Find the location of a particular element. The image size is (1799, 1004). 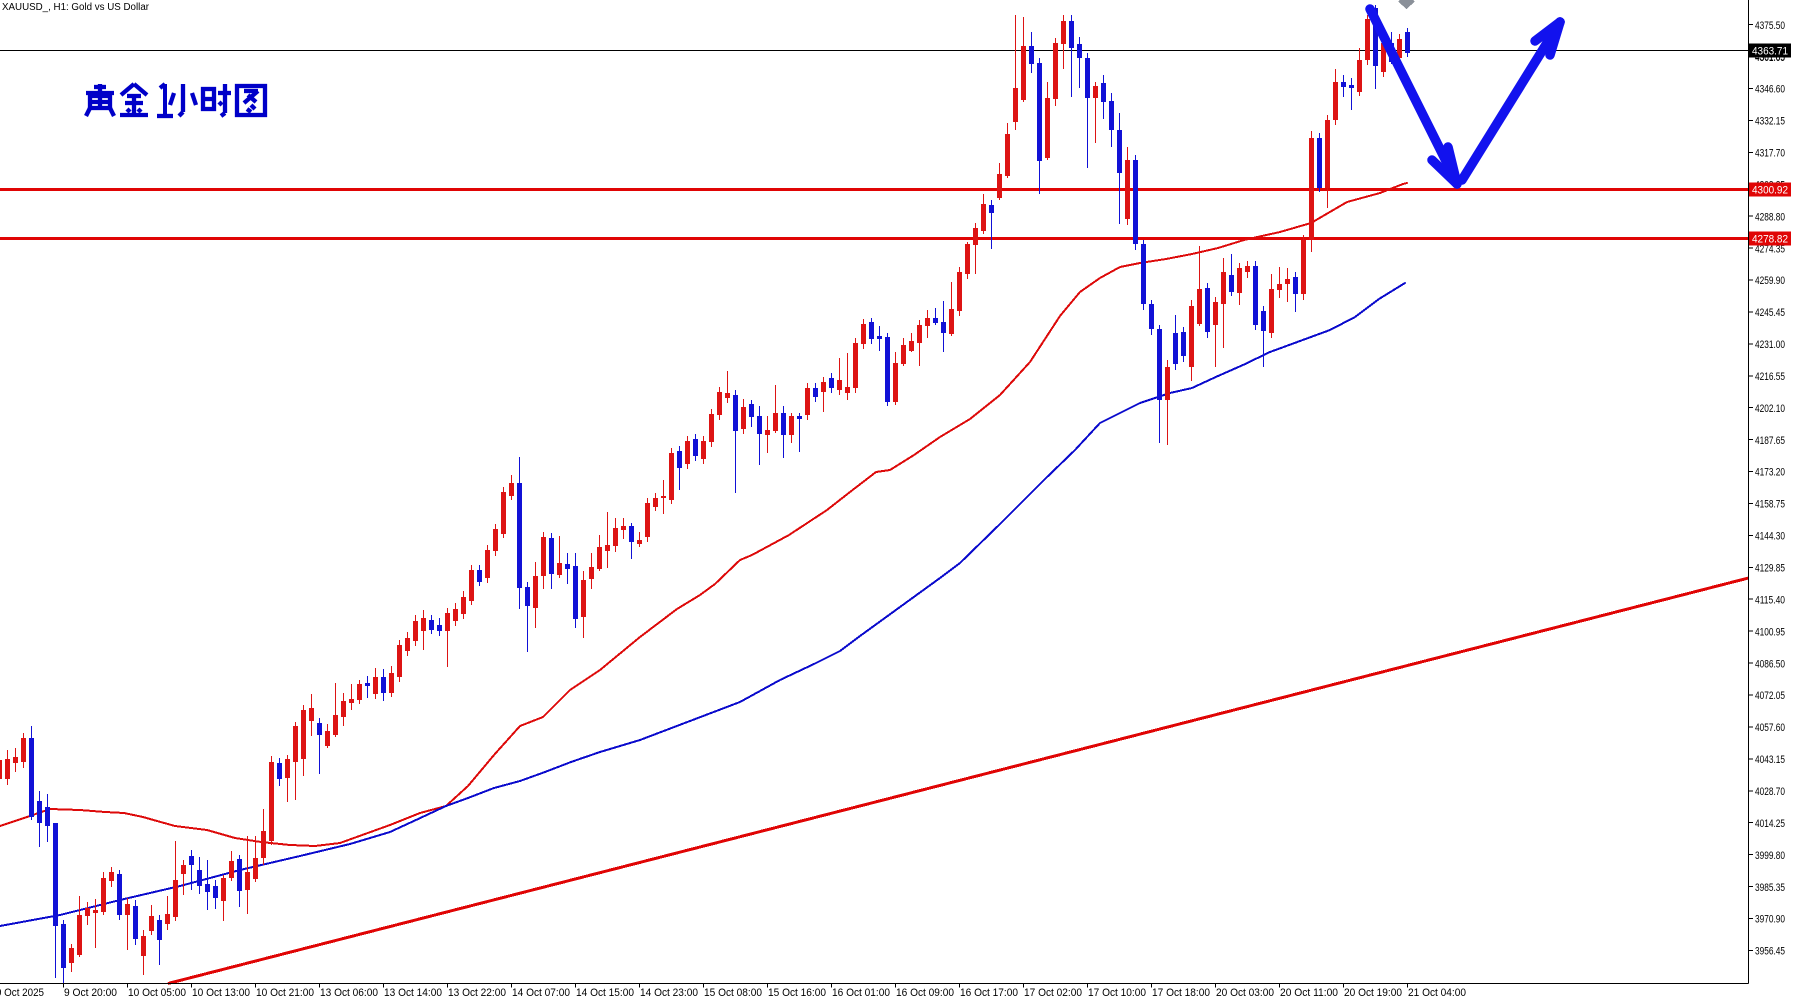

svg-text: 4057.60 is located at coordinates (1770, 728).